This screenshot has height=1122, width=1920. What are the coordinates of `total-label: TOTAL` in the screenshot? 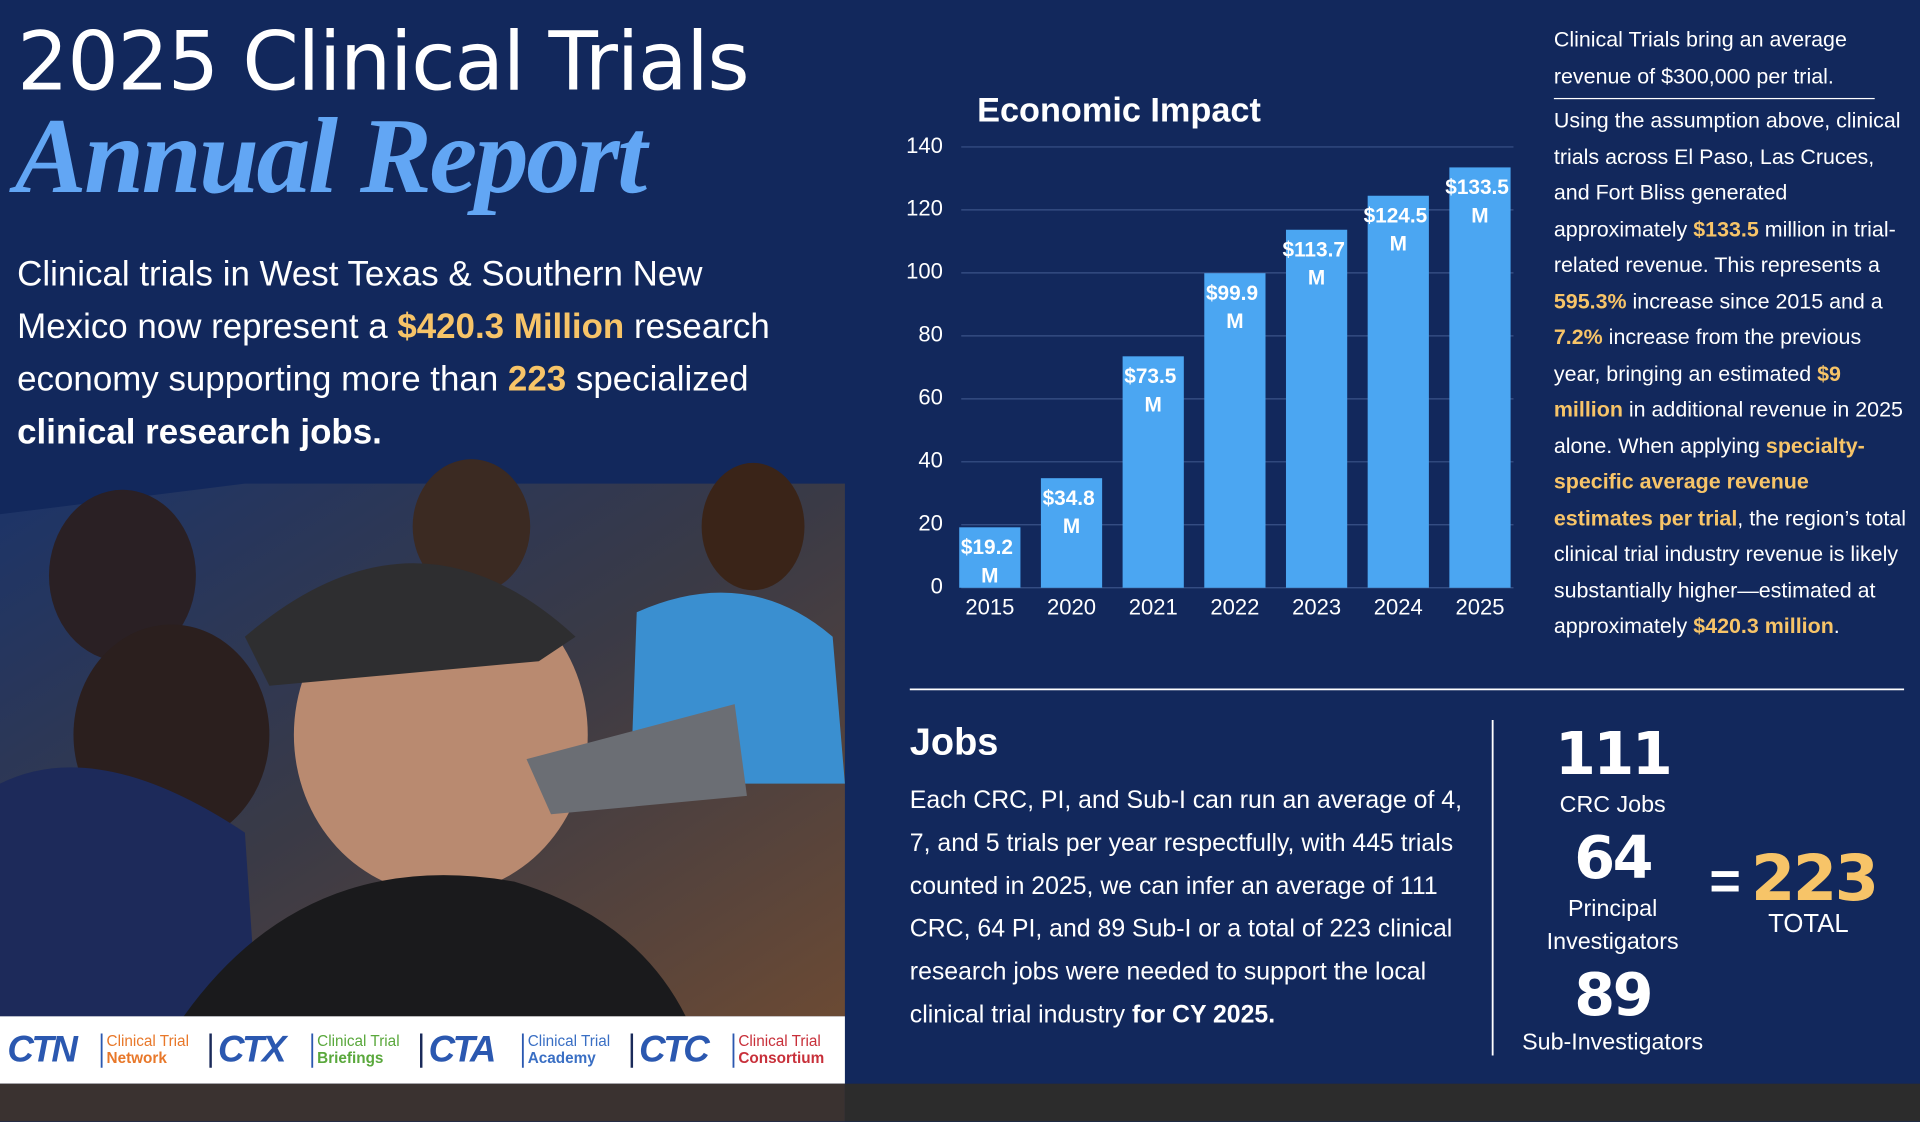 It's located at (1808, 923).